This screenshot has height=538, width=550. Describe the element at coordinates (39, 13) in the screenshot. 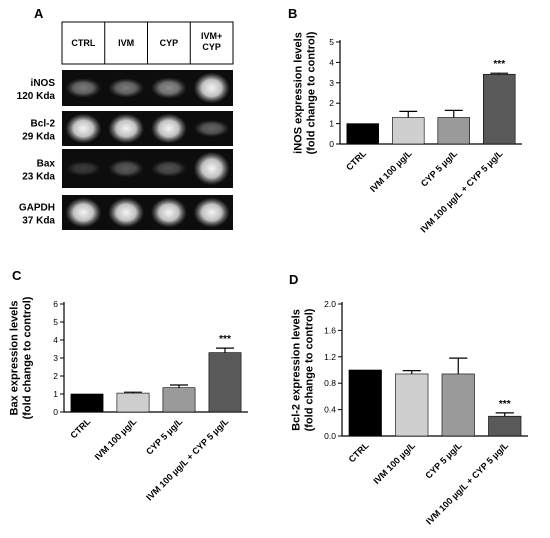

I see `panel-label-a: A` at that location.